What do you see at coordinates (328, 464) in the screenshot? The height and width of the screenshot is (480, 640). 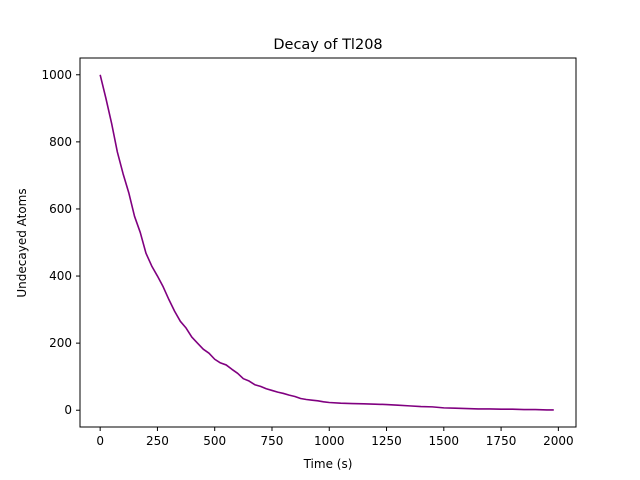 I see `x-axis-label: Time (s)` at bounding box center [328, 464].